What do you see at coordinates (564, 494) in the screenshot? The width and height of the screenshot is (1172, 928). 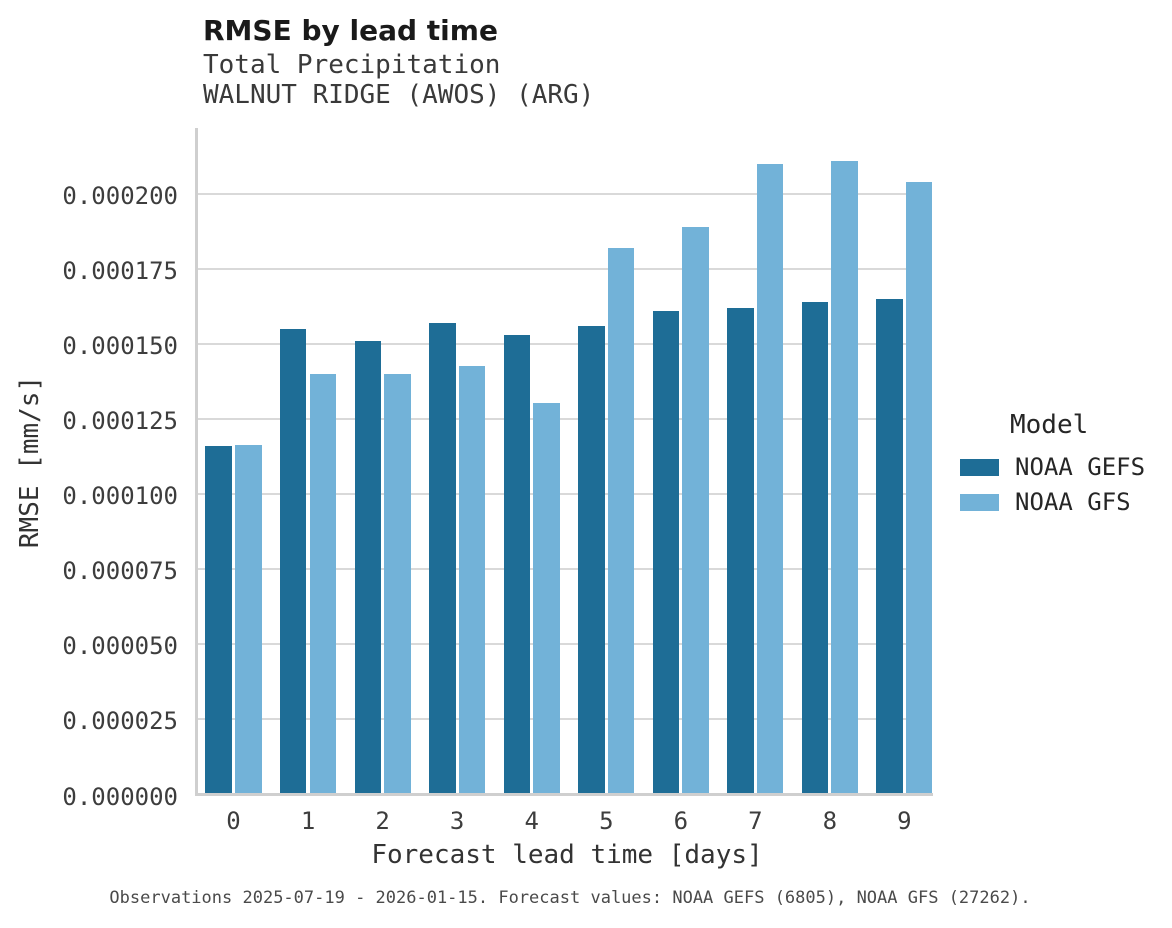 I see `grid-line-0.000100` at bounding box center [564, 494].